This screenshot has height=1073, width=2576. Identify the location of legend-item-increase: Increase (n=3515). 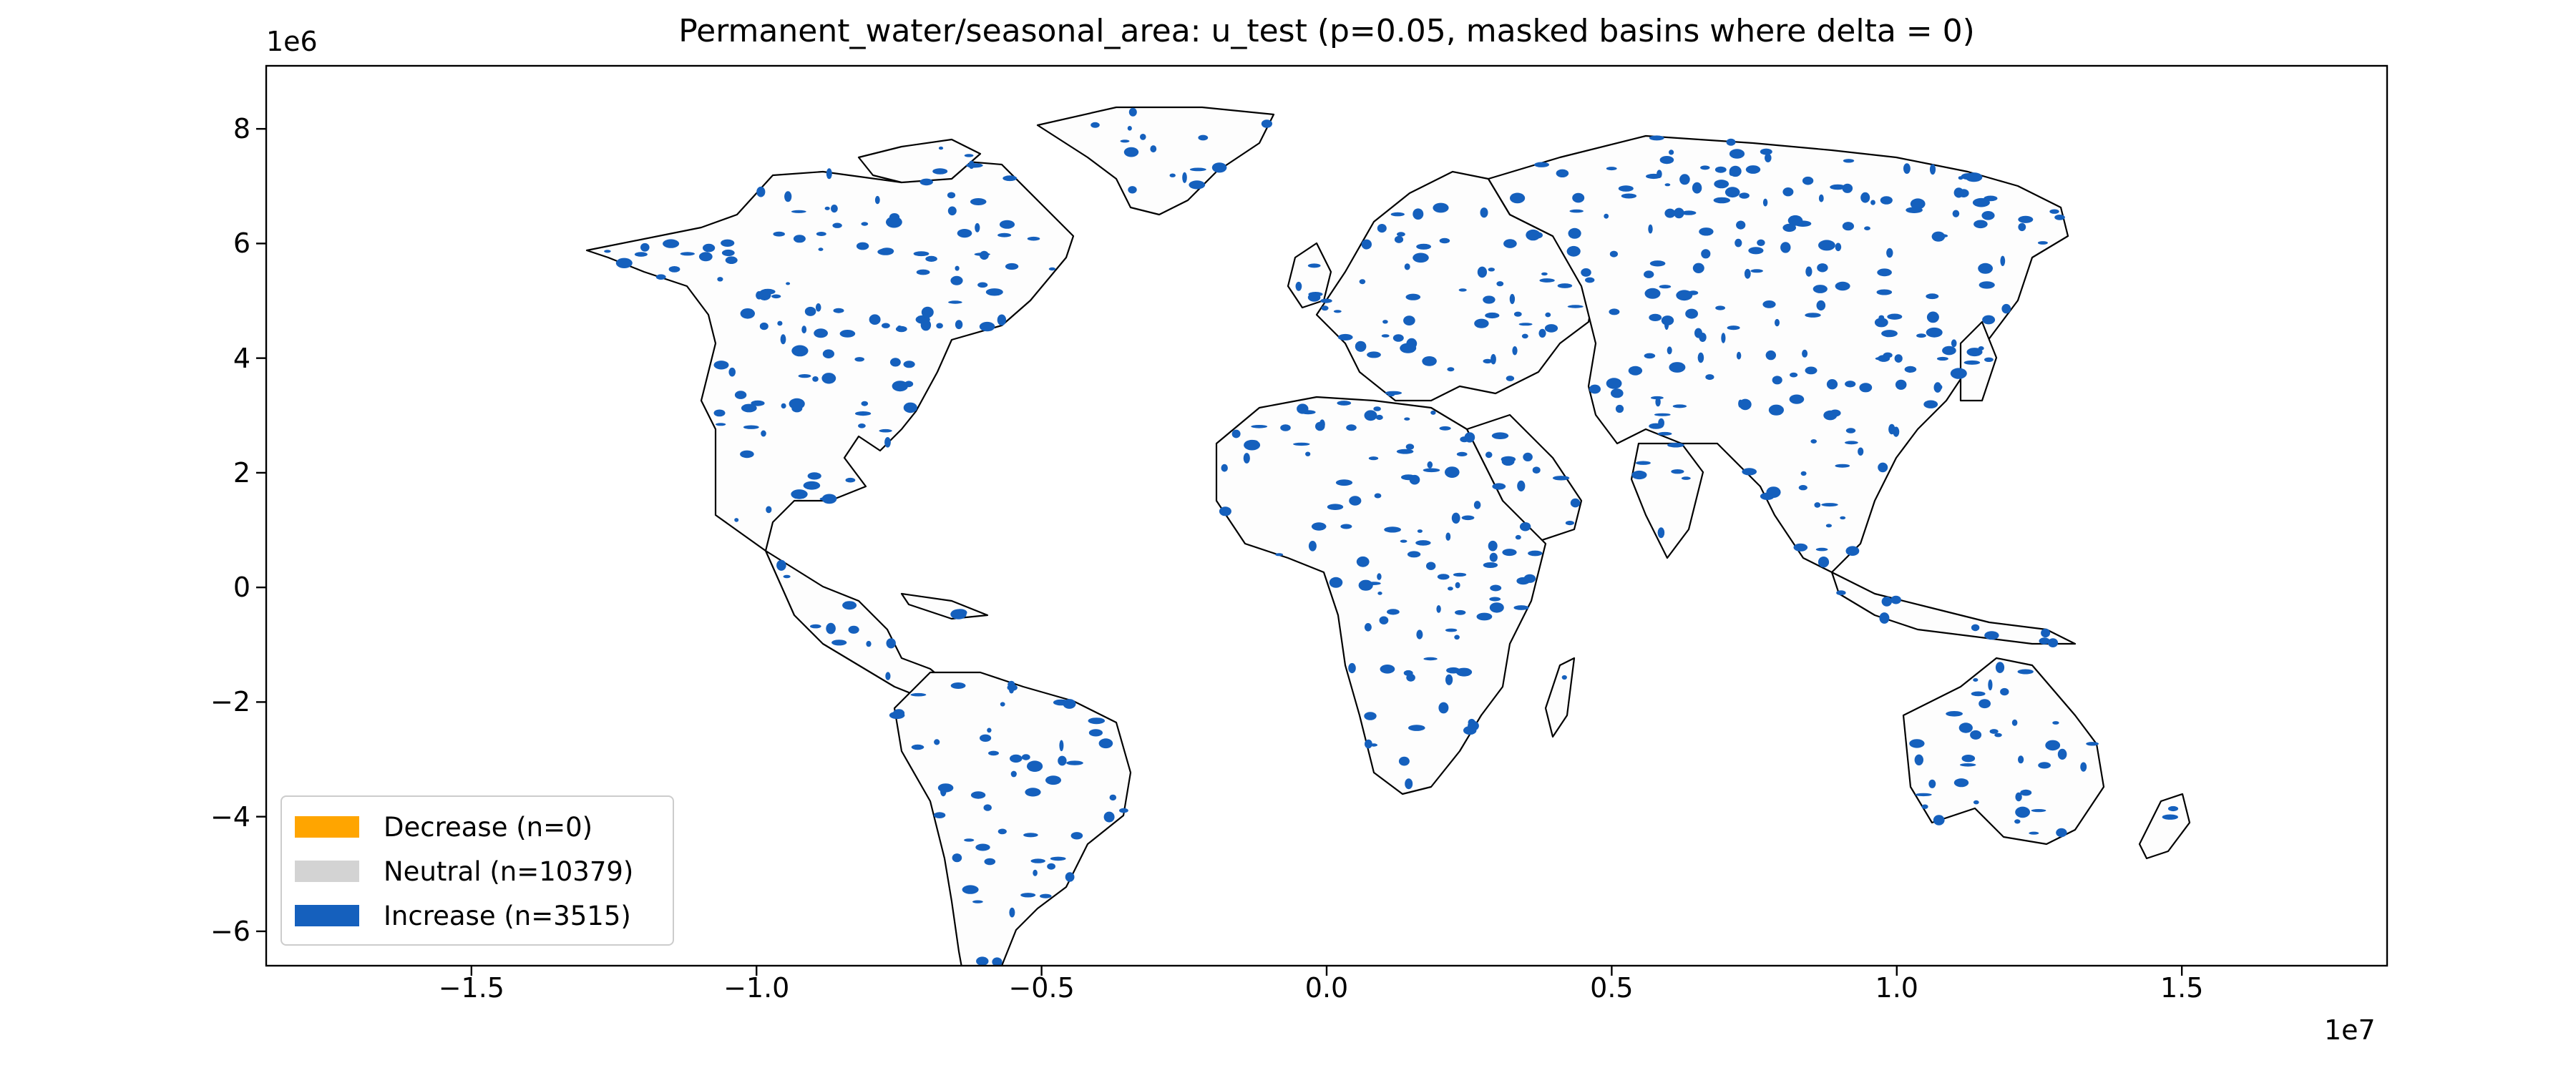
(463, 915).